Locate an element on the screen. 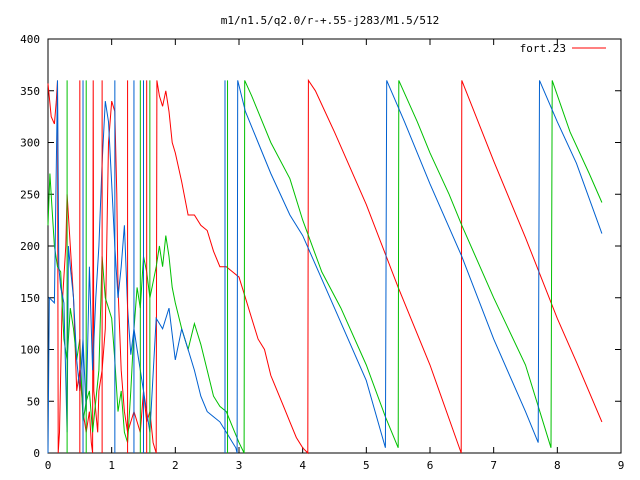  x-tick-label-4: 4 is located at coordinates (302, 465).